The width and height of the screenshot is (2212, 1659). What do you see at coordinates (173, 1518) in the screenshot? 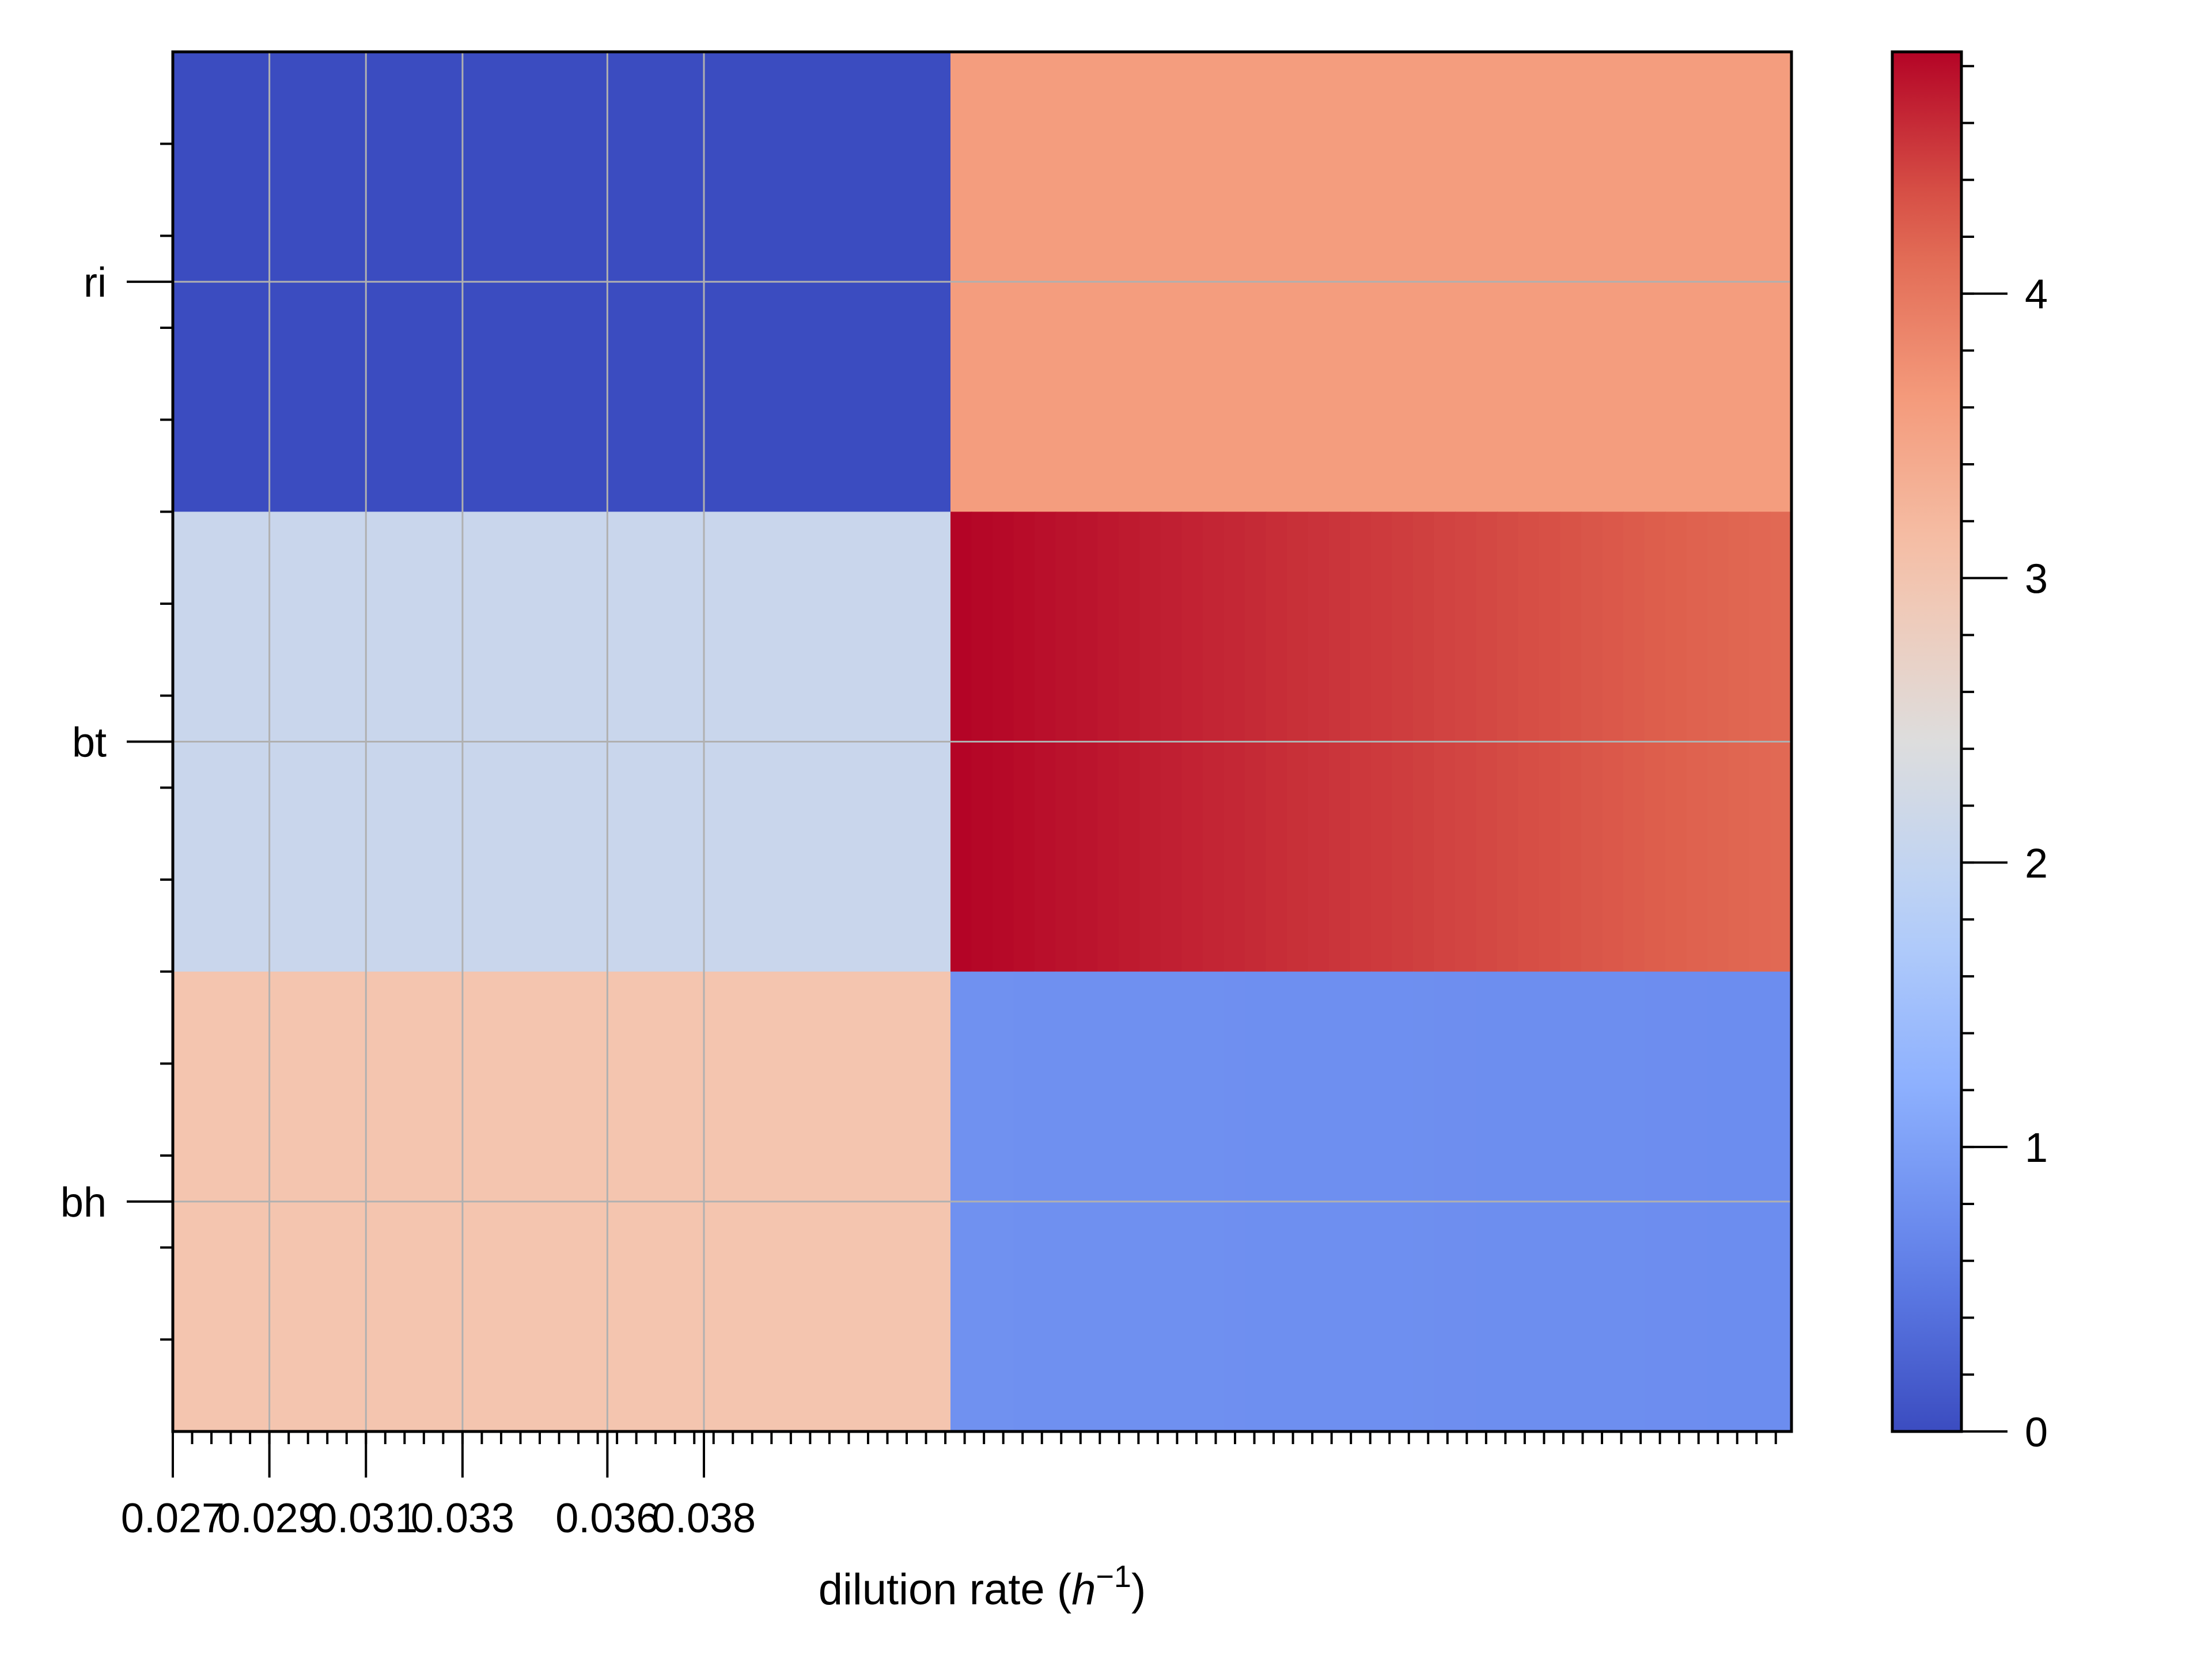
I see `x-tick-label: 0.027` at bounding box center [173, 1518].